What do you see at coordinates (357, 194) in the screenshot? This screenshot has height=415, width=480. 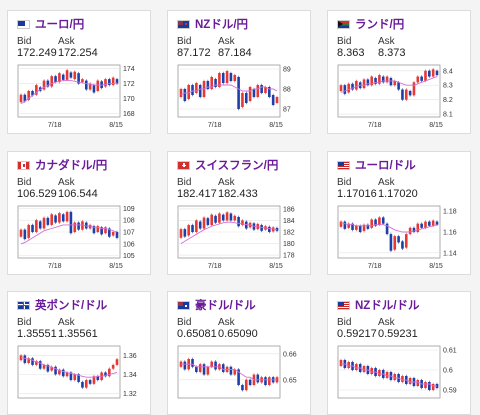 I see `bid-value: 1.17016` at bounding box center [357, 194].